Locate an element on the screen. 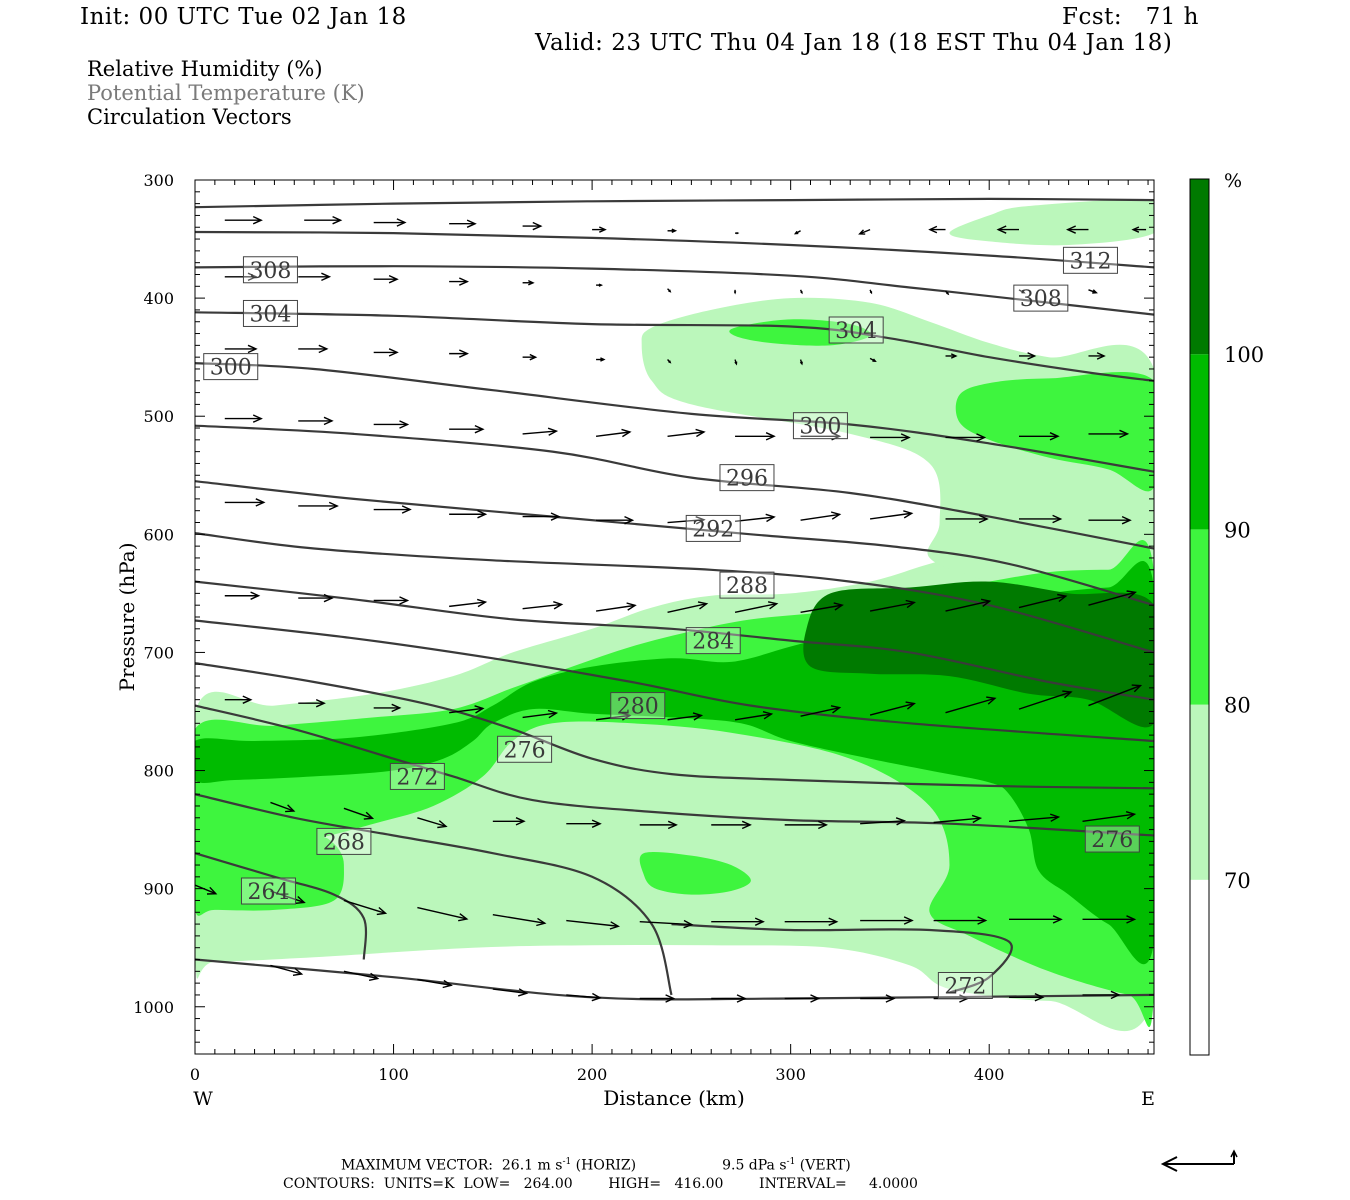 The image size is (1350, 1200). x-tick-label: 200 is located at coordinates (592, 1074).